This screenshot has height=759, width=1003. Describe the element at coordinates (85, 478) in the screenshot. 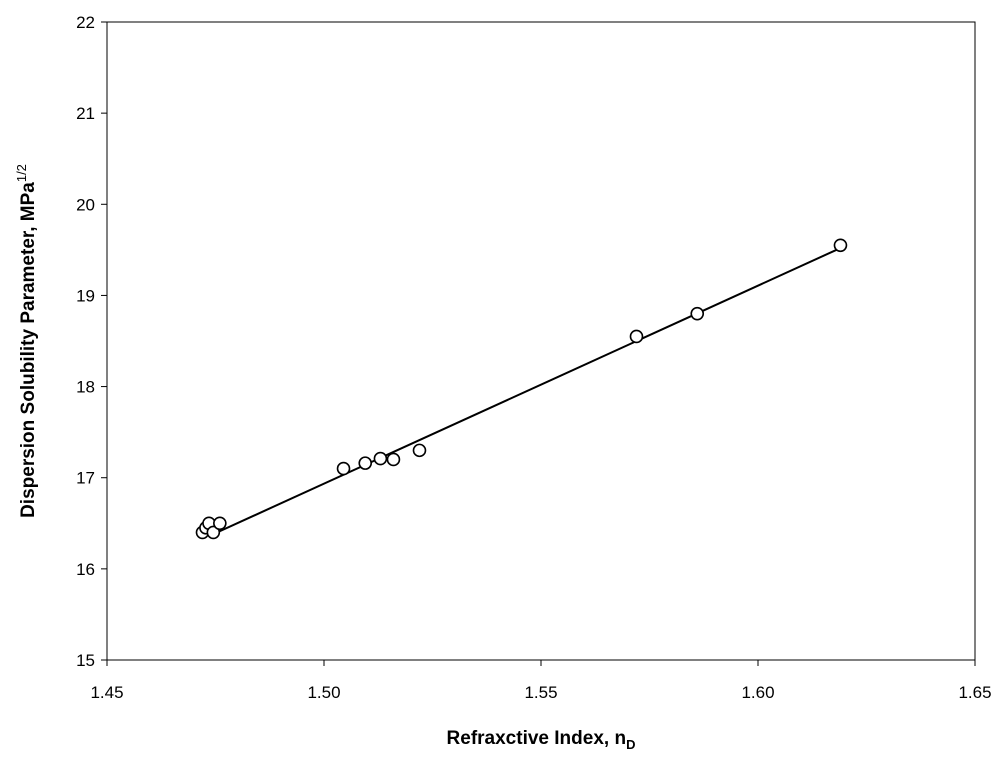

I see `y-tick-label: 17` at that location.